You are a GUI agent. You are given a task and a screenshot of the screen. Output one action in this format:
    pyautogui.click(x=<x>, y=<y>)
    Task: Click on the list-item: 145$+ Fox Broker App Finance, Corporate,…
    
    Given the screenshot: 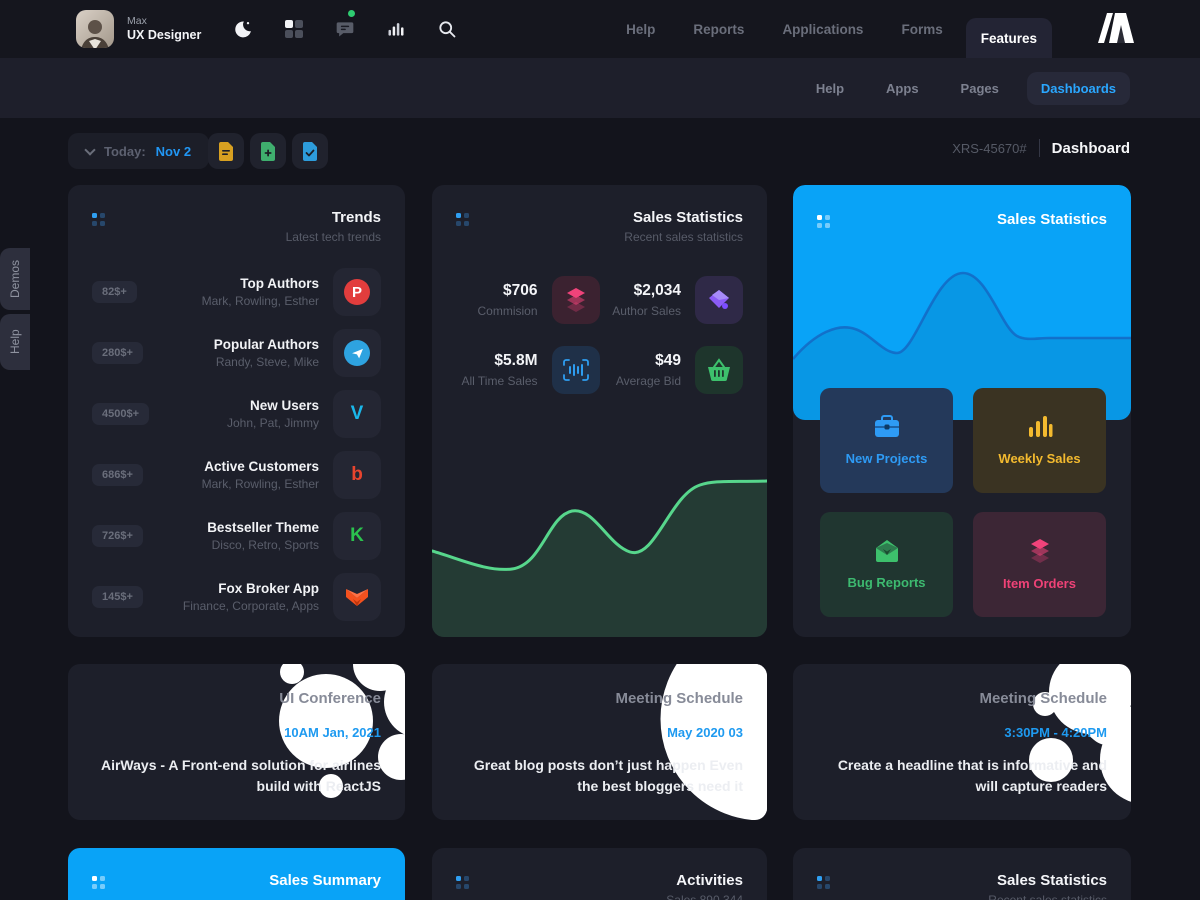 What is the action you would take?
    pyautogui.click(x=236, y=597)
    